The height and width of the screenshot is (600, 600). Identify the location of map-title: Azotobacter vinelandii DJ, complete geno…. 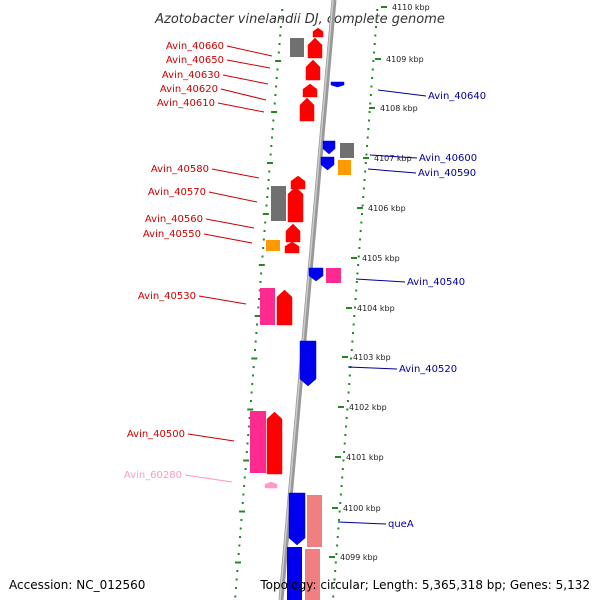
(299, 19).